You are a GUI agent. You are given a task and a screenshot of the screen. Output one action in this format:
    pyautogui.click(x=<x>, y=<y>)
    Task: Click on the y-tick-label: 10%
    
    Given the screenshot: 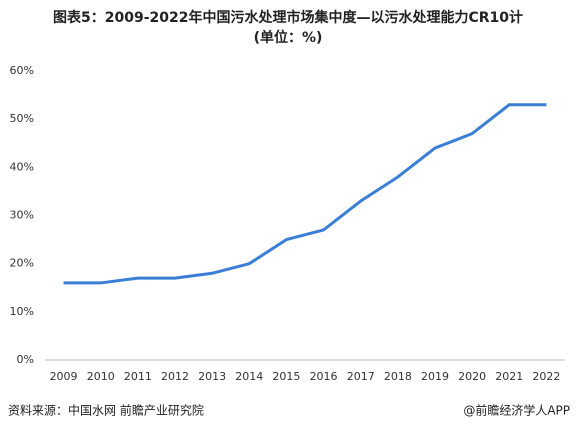 What is the action you would take?
    pyautogui.click(x=22, y=311)
    